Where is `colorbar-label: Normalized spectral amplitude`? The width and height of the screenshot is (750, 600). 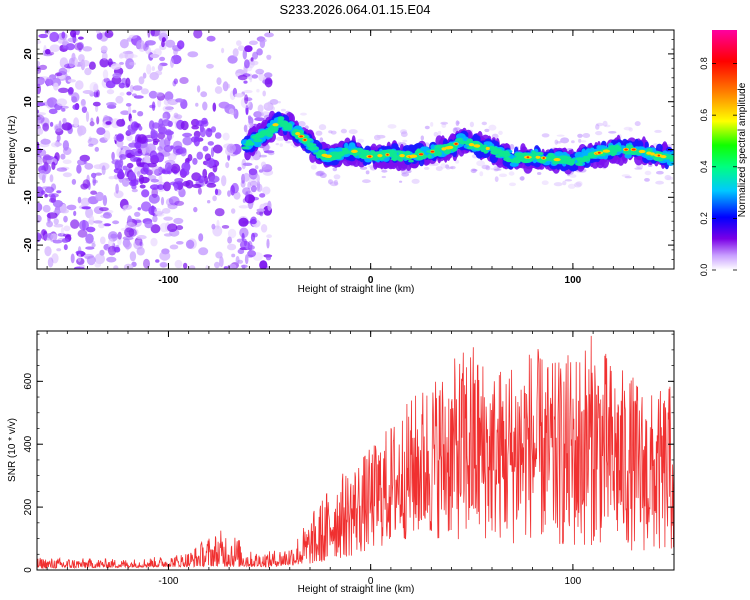
colorbar-label: Normalized spectral amplitude is located at coordinates (742, 149).